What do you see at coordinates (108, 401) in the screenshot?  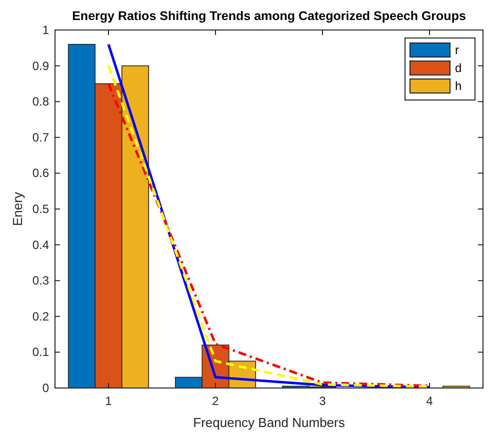 I see `x-tick-label: 1` at bounding box center [108, 401].